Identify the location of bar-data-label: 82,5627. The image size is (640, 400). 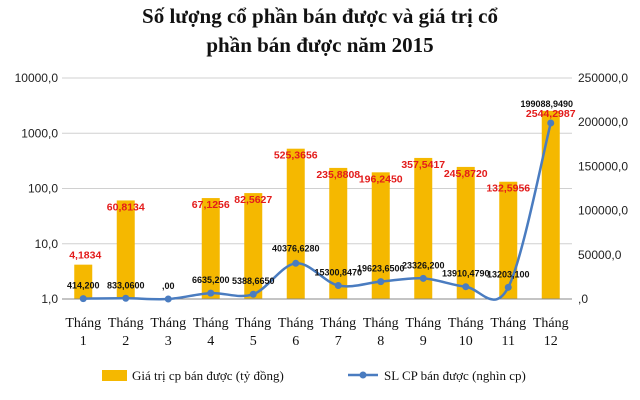
(253, 200).